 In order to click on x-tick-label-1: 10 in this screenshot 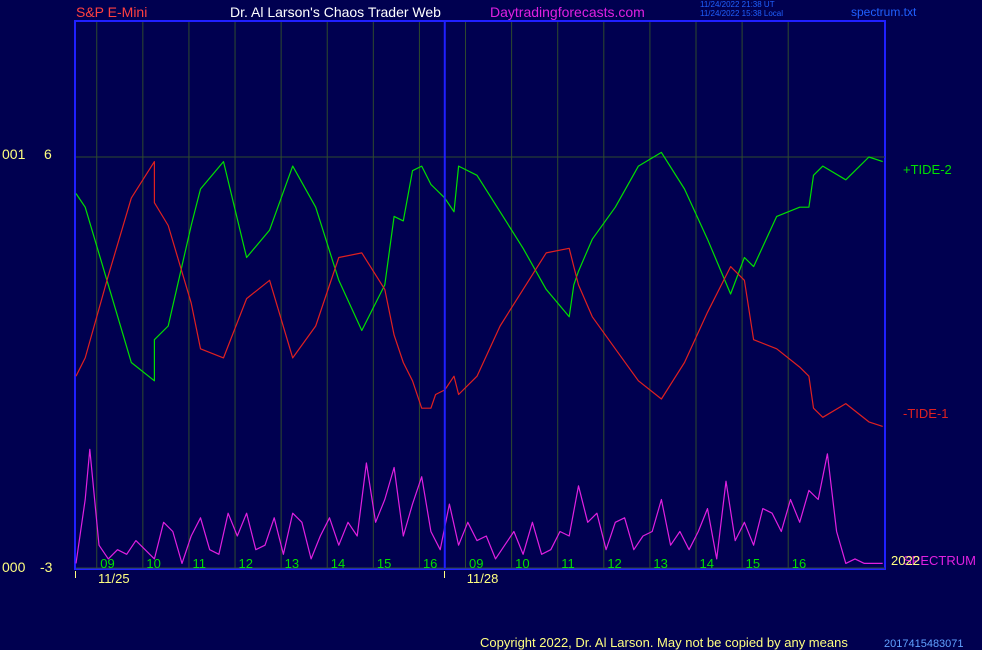, I will do `click(153, 563)`.